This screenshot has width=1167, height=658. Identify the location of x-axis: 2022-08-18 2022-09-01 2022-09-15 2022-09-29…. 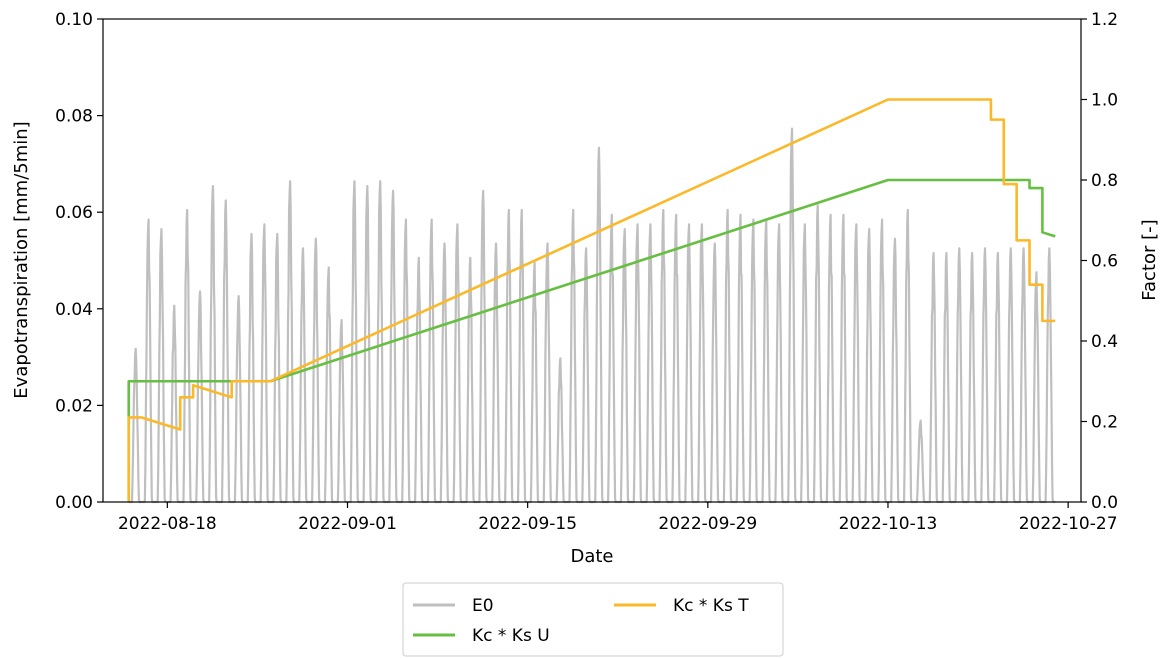
(618, 518).